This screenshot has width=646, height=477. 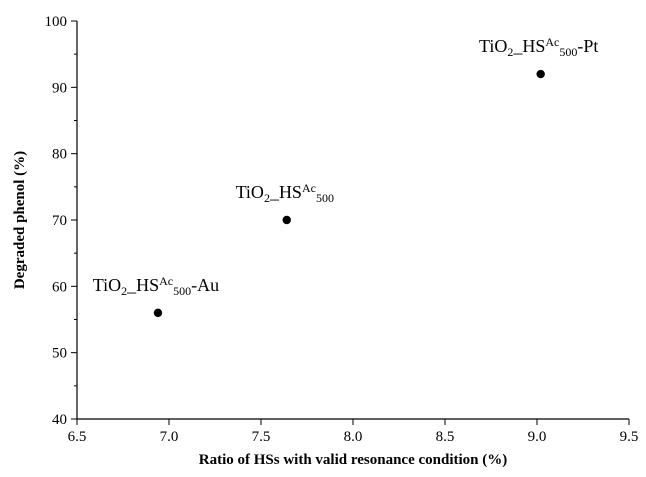 I want to click on y-tick-label: 80, so click(x=59, y=155).